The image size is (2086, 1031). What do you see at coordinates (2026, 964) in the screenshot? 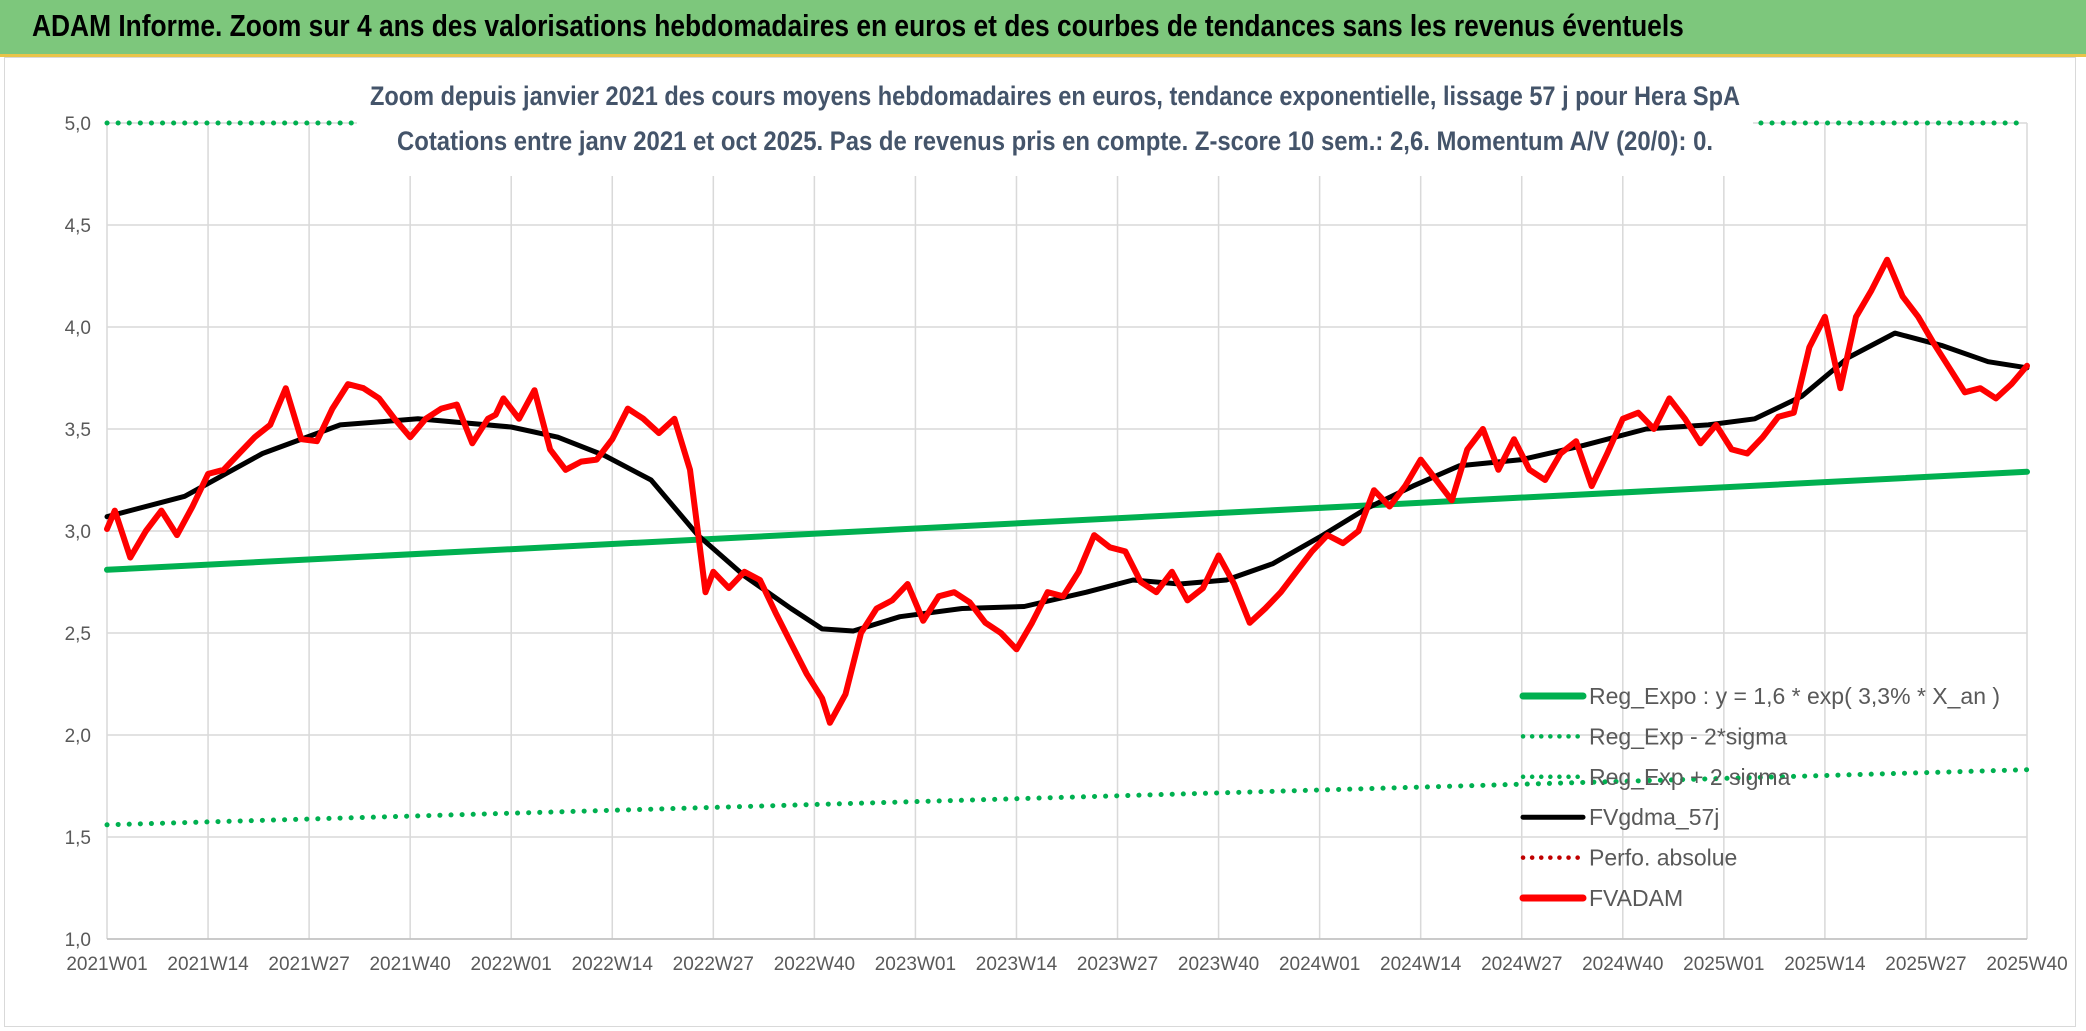
I see `x-tick-label: 2025W40` at bounding box center [2026, 964].